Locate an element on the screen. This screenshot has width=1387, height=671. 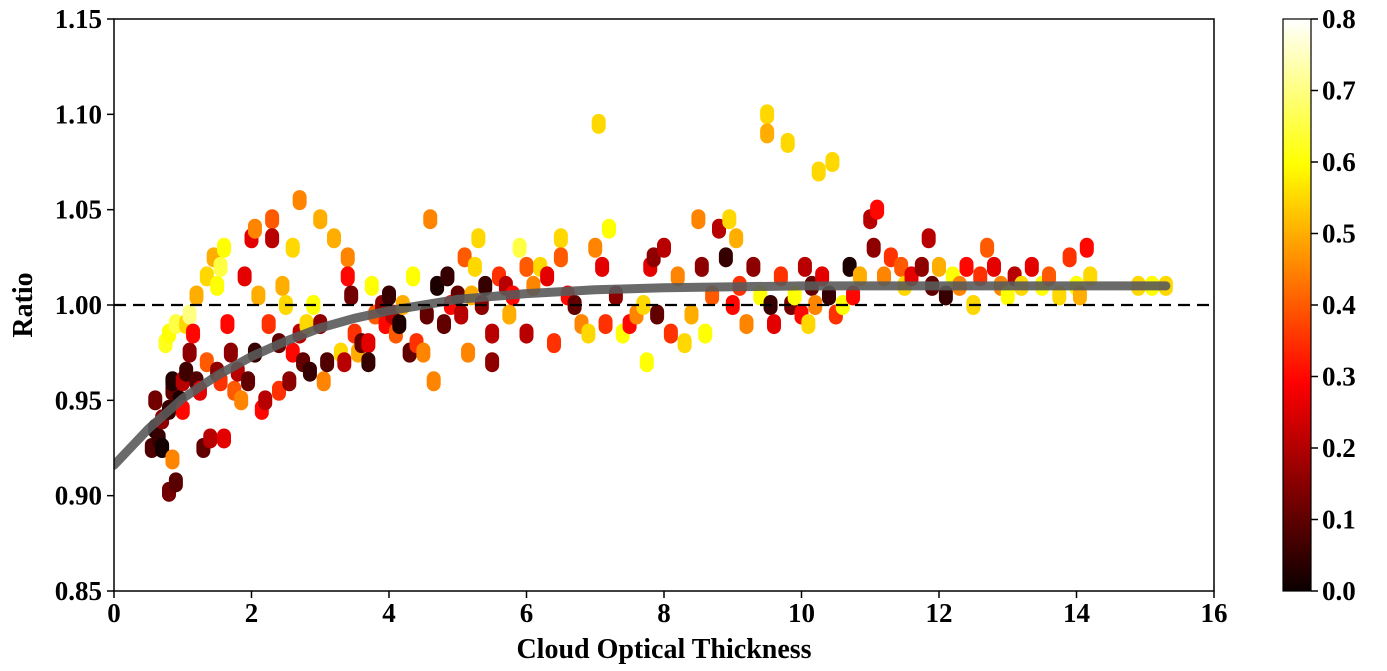
colorbar is located at coordinates (1297, 305).